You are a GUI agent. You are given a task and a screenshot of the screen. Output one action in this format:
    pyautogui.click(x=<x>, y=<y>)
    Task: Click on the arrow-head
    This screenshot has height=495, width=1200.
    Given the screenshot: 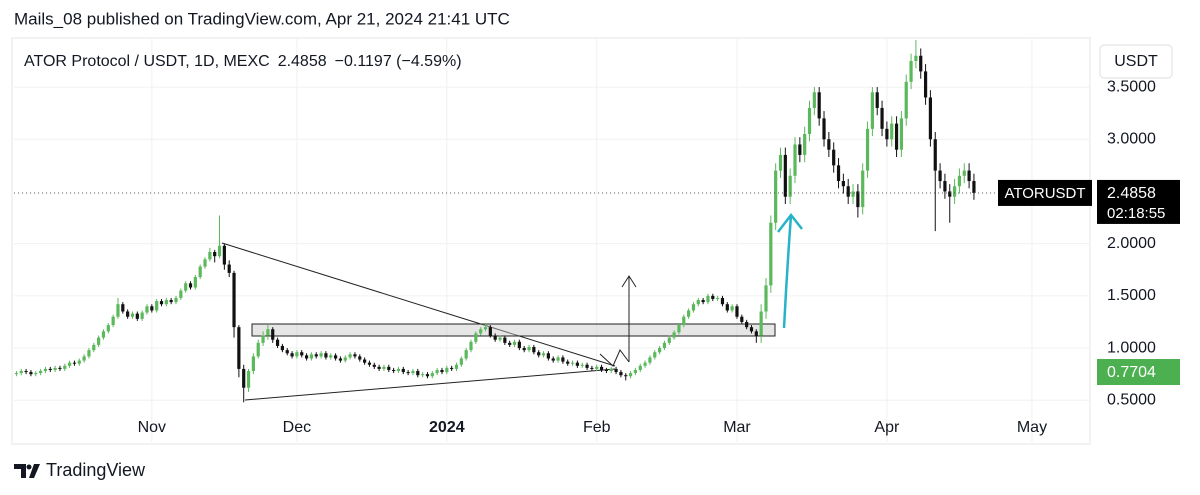 What is the action you would take?
    pyautogui.click(x=790, y=222)
    